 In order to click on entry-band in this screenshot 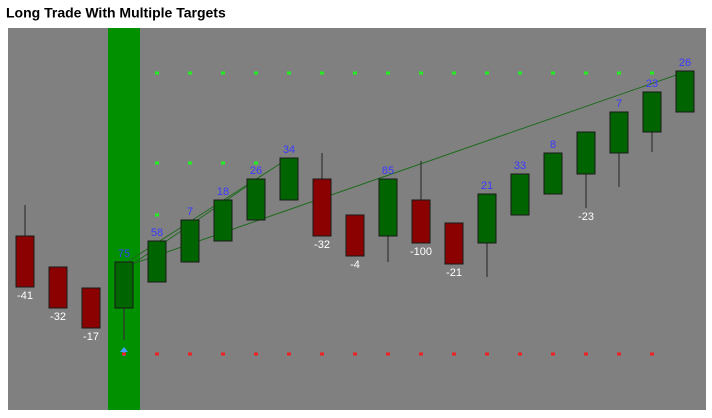, I will do `click(124, 219)`.